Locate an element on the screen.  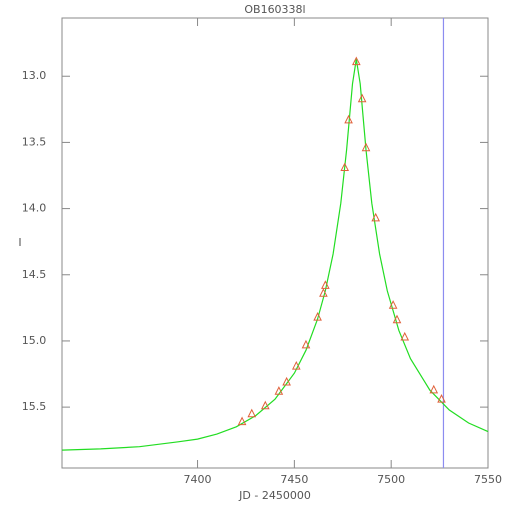
y-tick-label: 13.5 is located at coordinates (34, 141).